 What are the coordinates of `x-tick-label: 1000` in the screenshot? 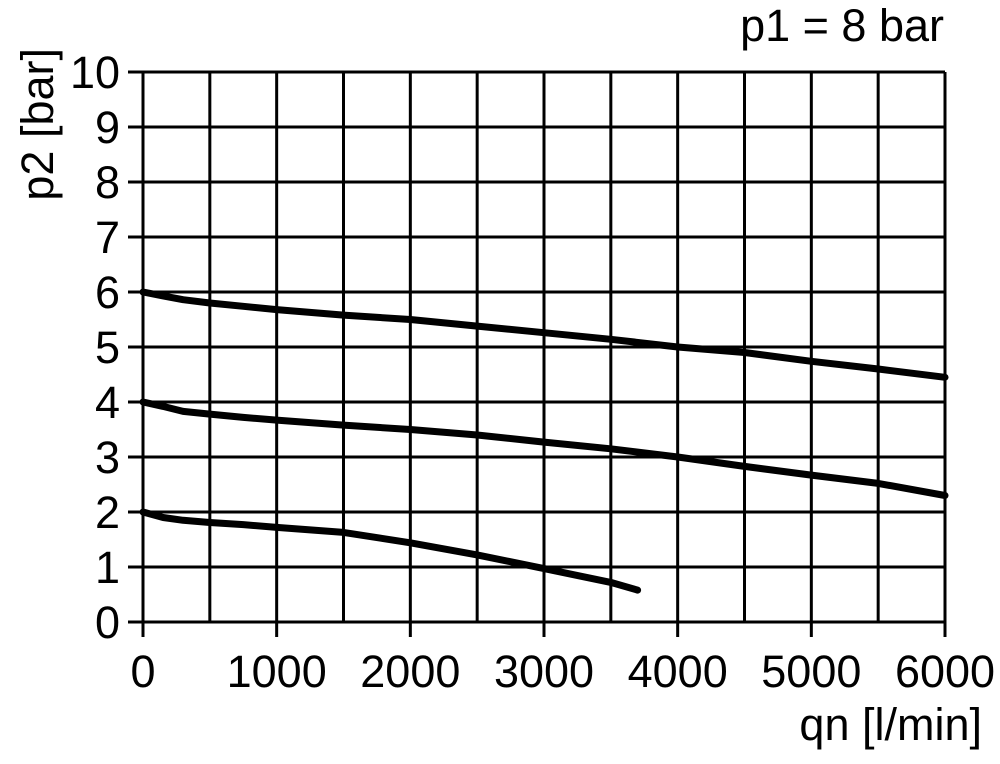 It's located at (277, 671).